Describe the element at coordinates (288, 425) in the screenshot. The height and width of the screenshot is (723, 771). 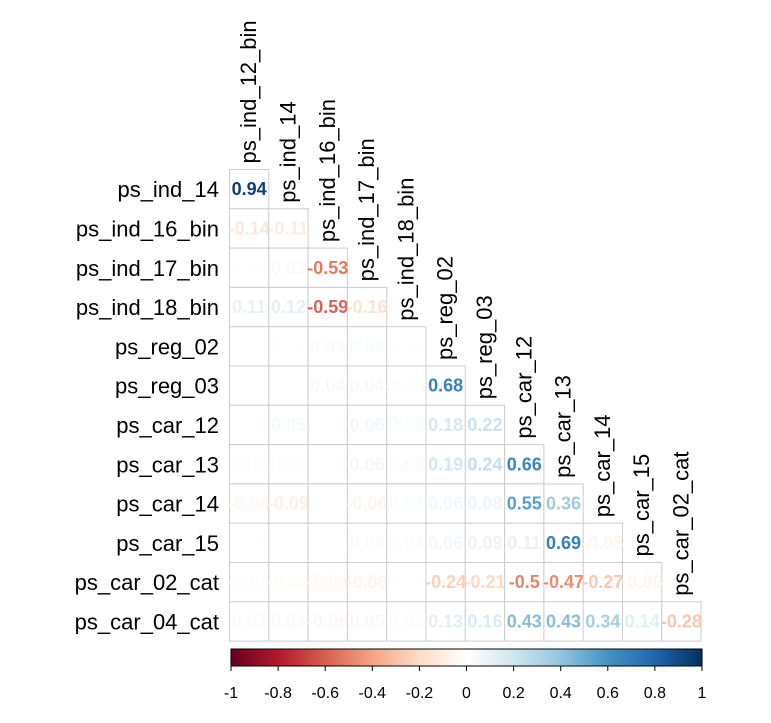
I see `heatmap-cell: 0.05` at that location.